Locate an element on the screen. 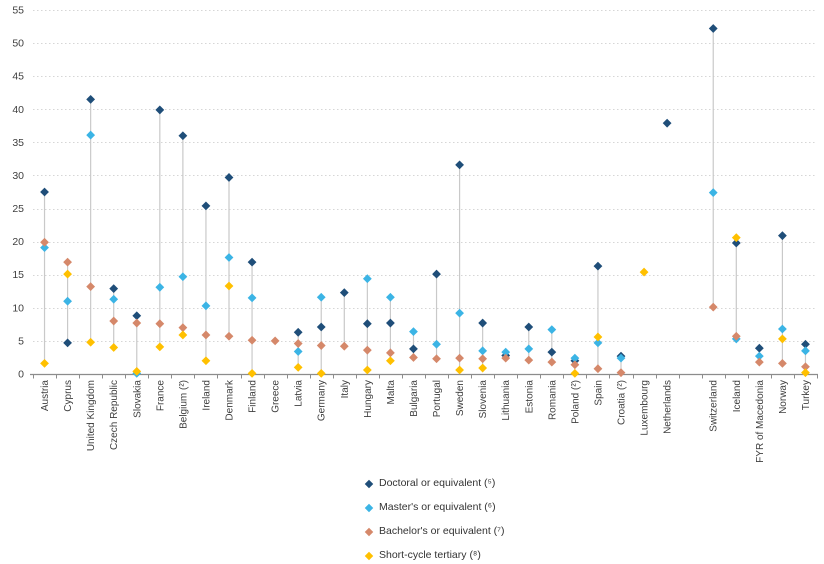 This screenshot has height=564, width=824. legend-item-masters: Master's or equivalent (⁶) is located at coordinates (434, 507).